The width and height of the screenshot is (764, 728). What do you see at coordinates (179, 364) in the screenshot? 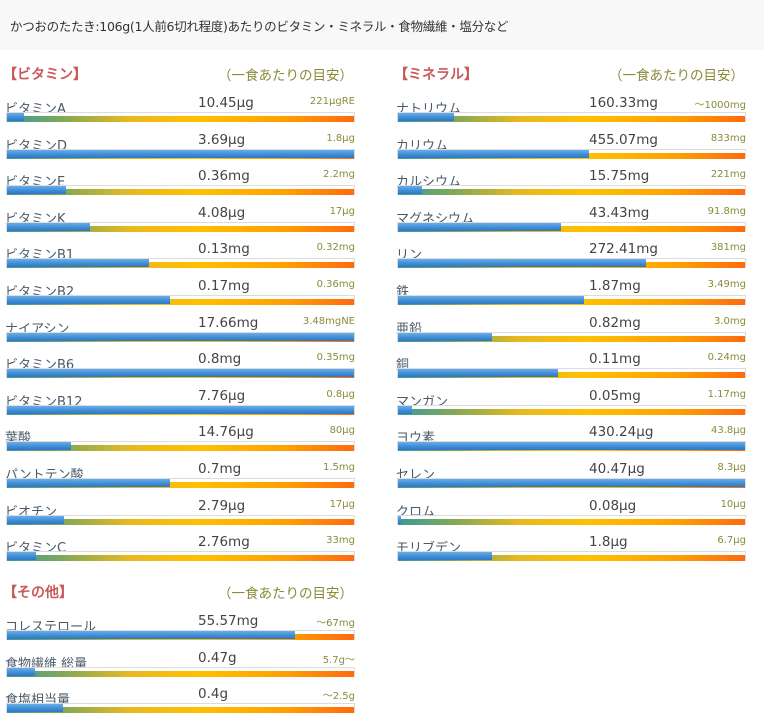
I see `nutrient-row: ビタミンB6 0.8mg 0.35mg` at bounding box center [179, 364].